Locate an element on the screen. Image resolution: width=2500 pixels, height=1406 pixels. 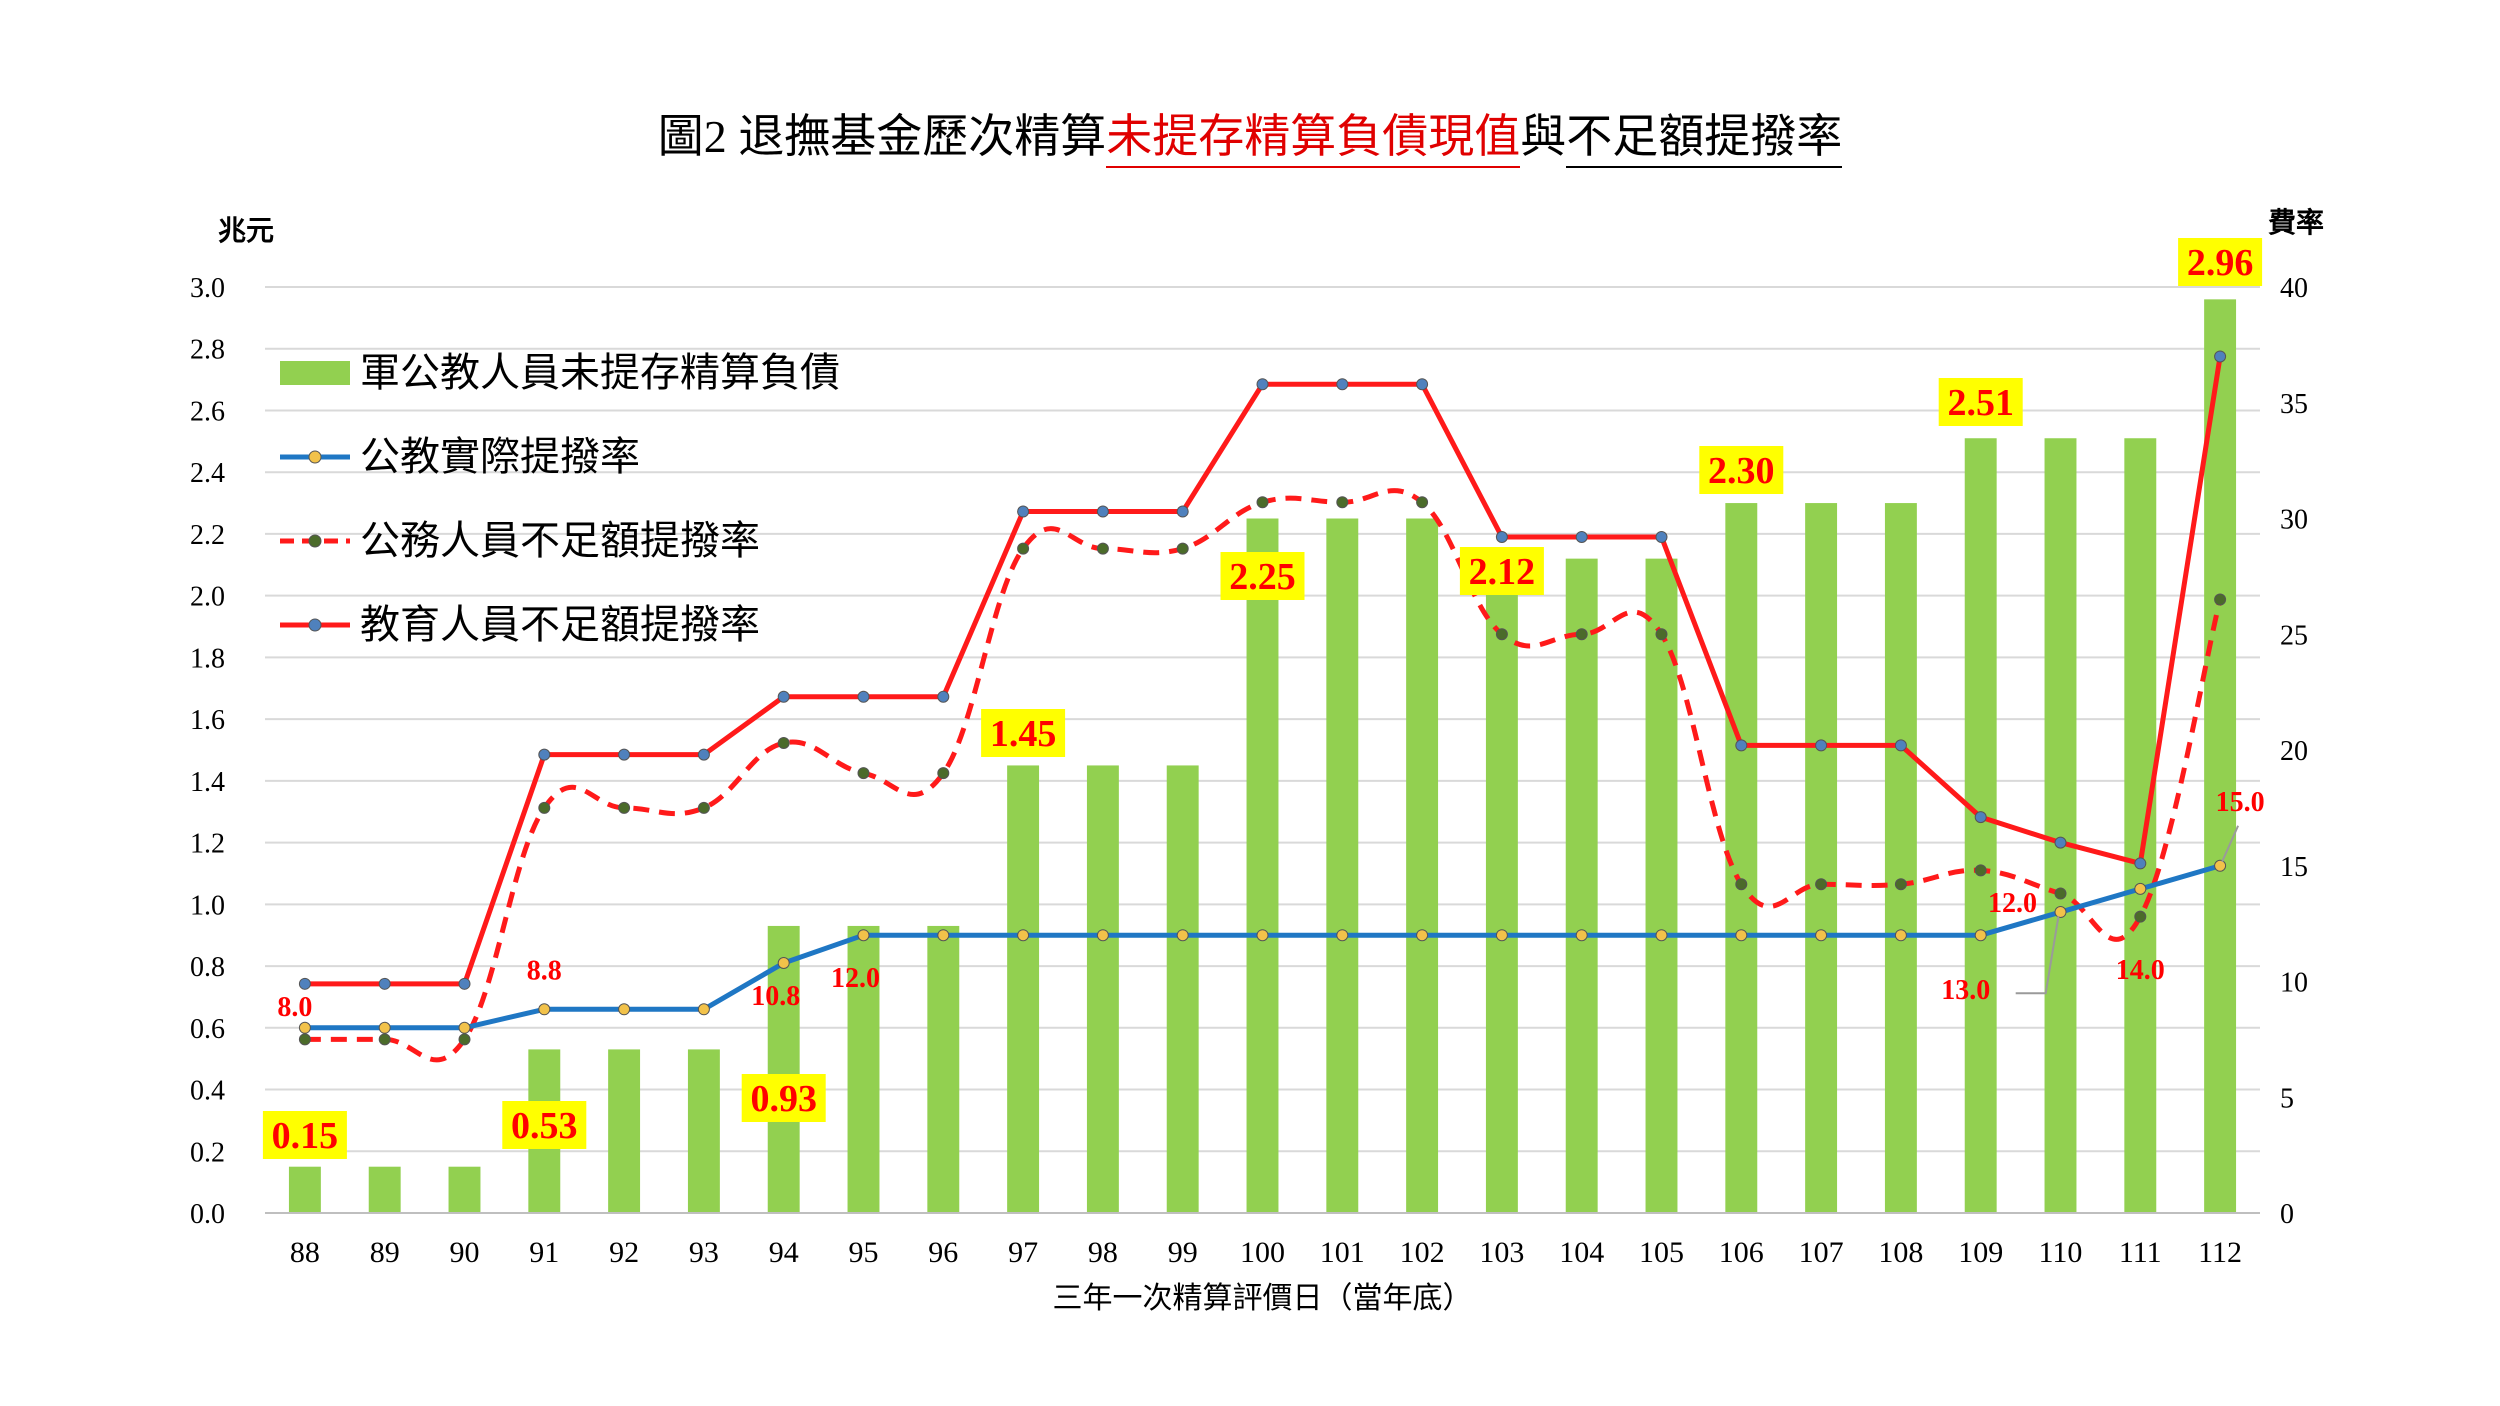
rate-value-label: 15.0 is located at coordinates (2240, 802).